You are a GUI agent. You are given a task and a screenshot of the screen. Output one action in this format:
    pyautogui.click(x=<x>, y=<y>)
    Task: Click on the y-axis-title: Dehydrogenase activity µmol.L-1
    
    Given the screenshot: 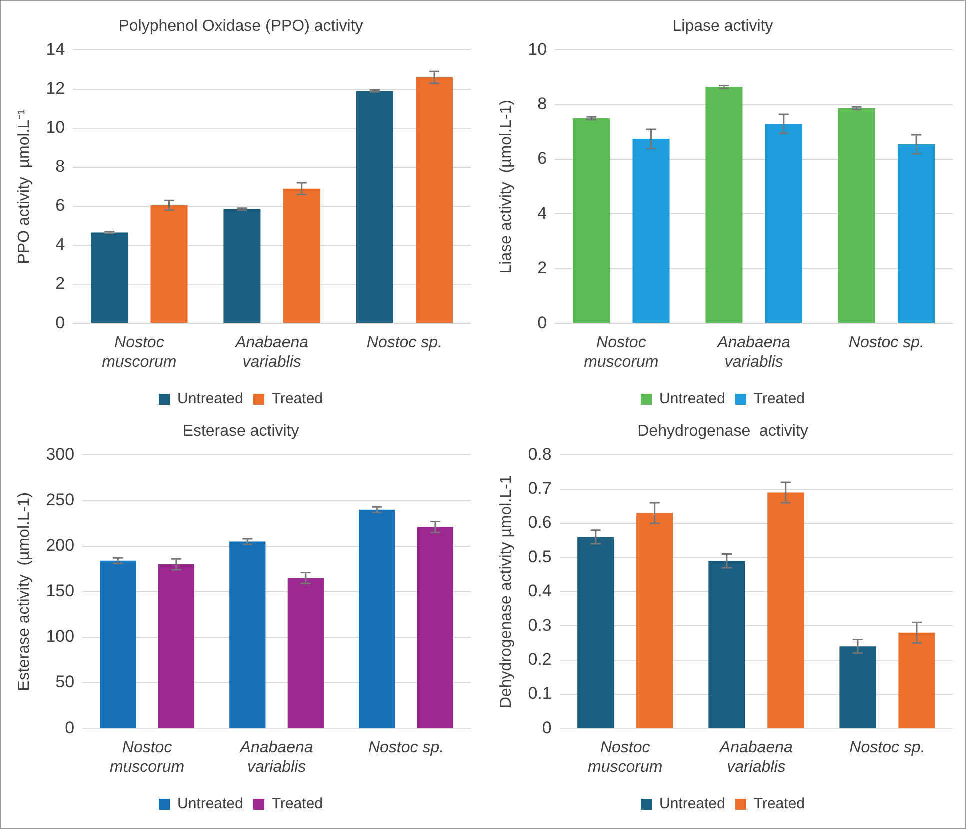 What is the action you would take?
    pyautogui.click(x=507, y=592)
    